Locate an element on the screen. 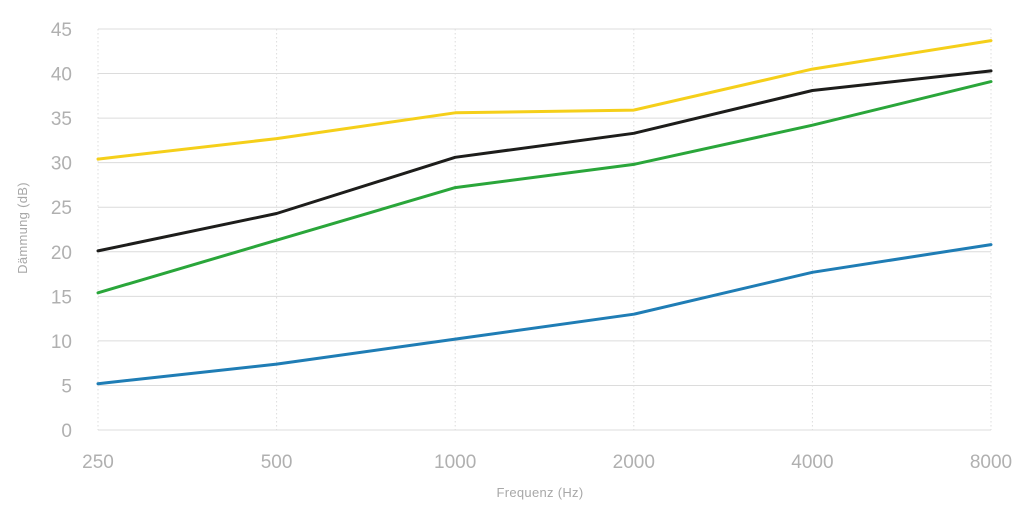  x-tick-label: 8000 is located at coordinates (991, 462).